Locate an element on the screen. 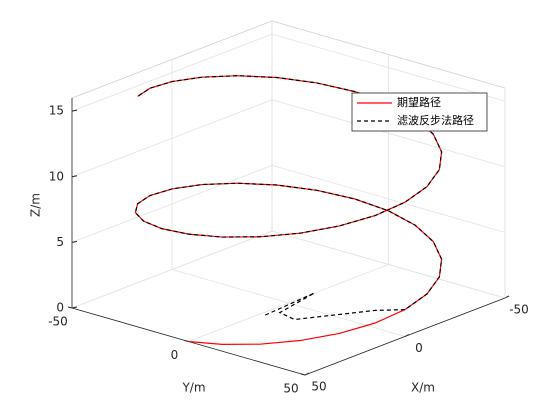 The image size is (560, 420). y-tick-label: 0 is located at coordinates (175, 355).